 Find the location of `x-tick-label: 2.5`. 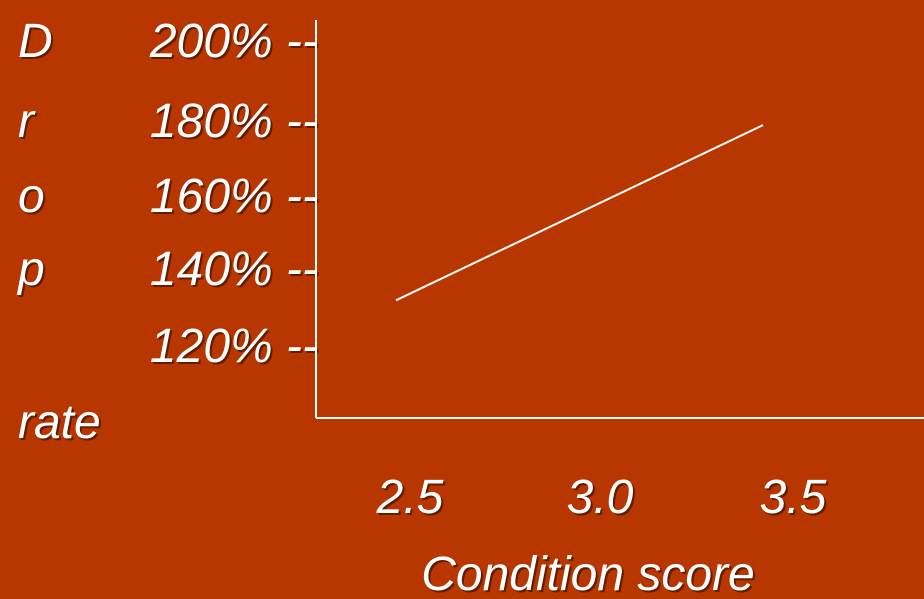

x-tick-label: 2.5 is located at coordinates (410, 497).